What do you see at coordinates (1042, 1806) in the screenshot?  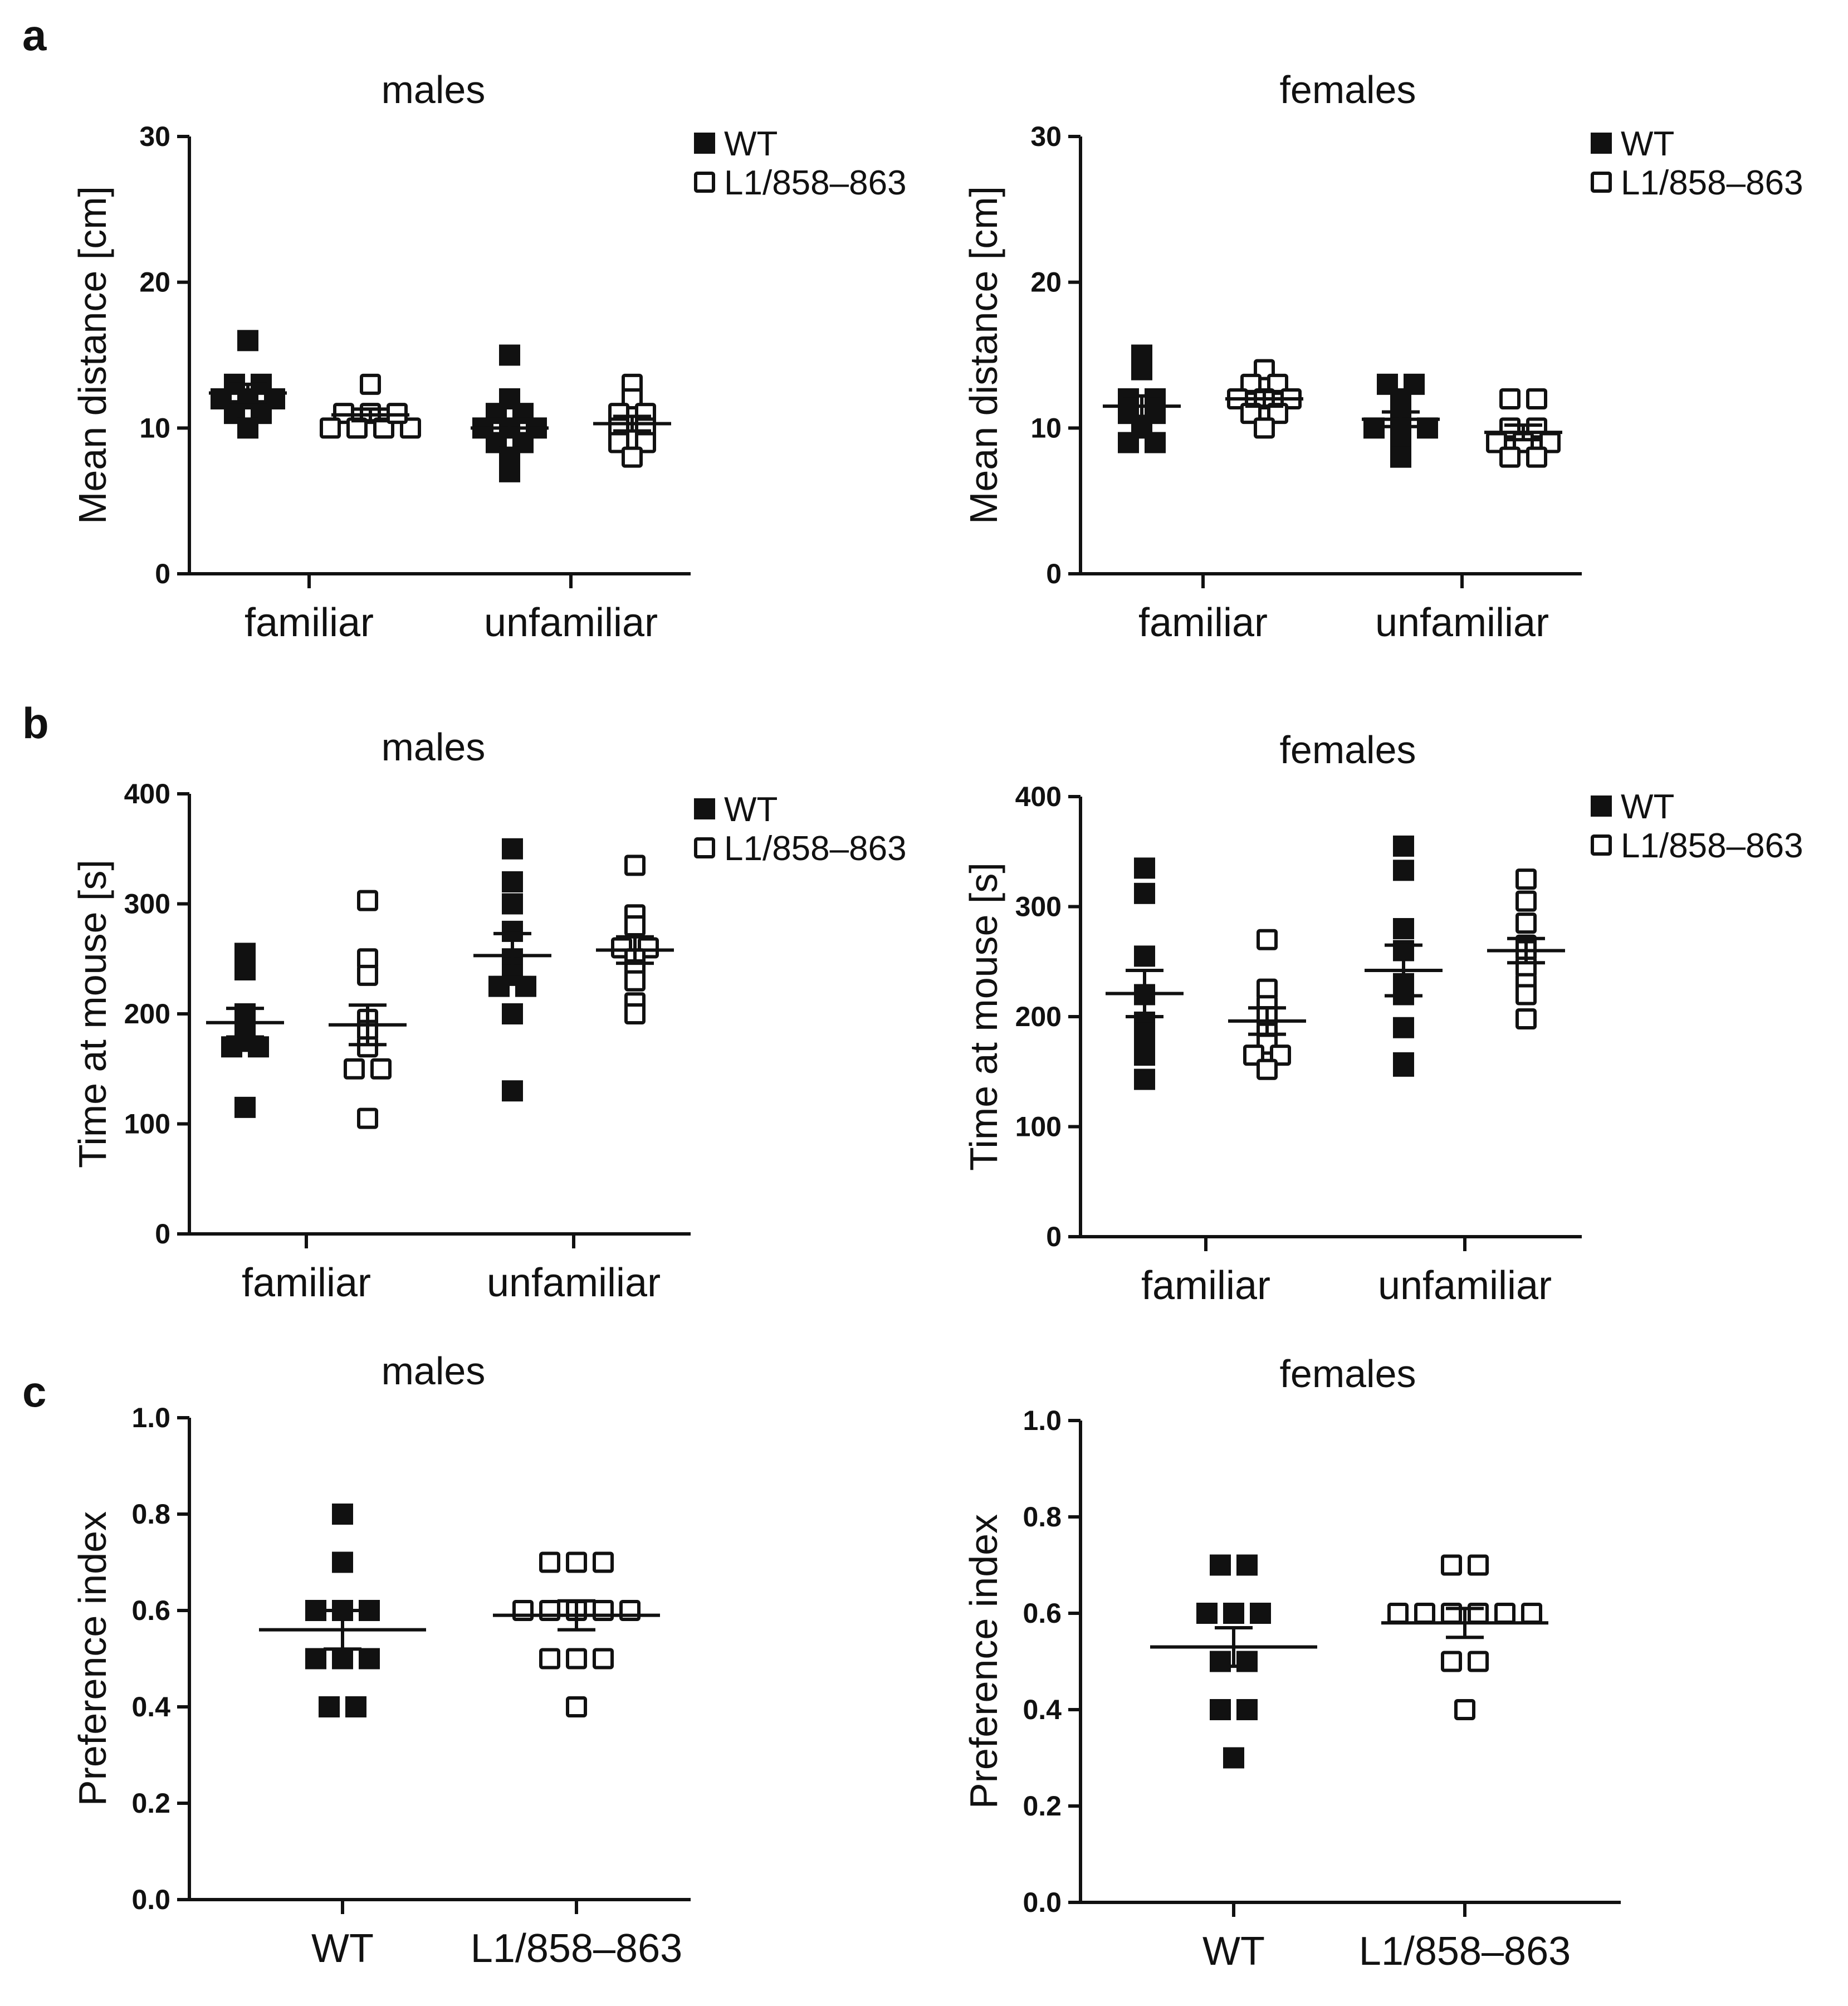 I see `y-tick-label: 0.2` at bounding box center [1042, 1806].